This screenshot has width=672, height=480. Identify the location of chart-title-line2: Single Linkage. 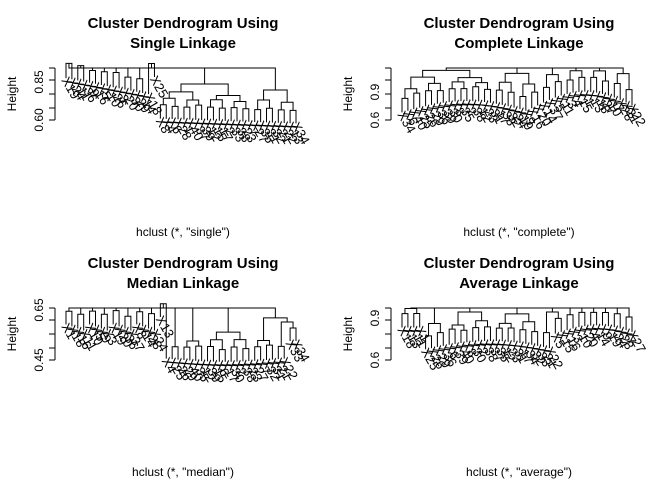
(183, 43).